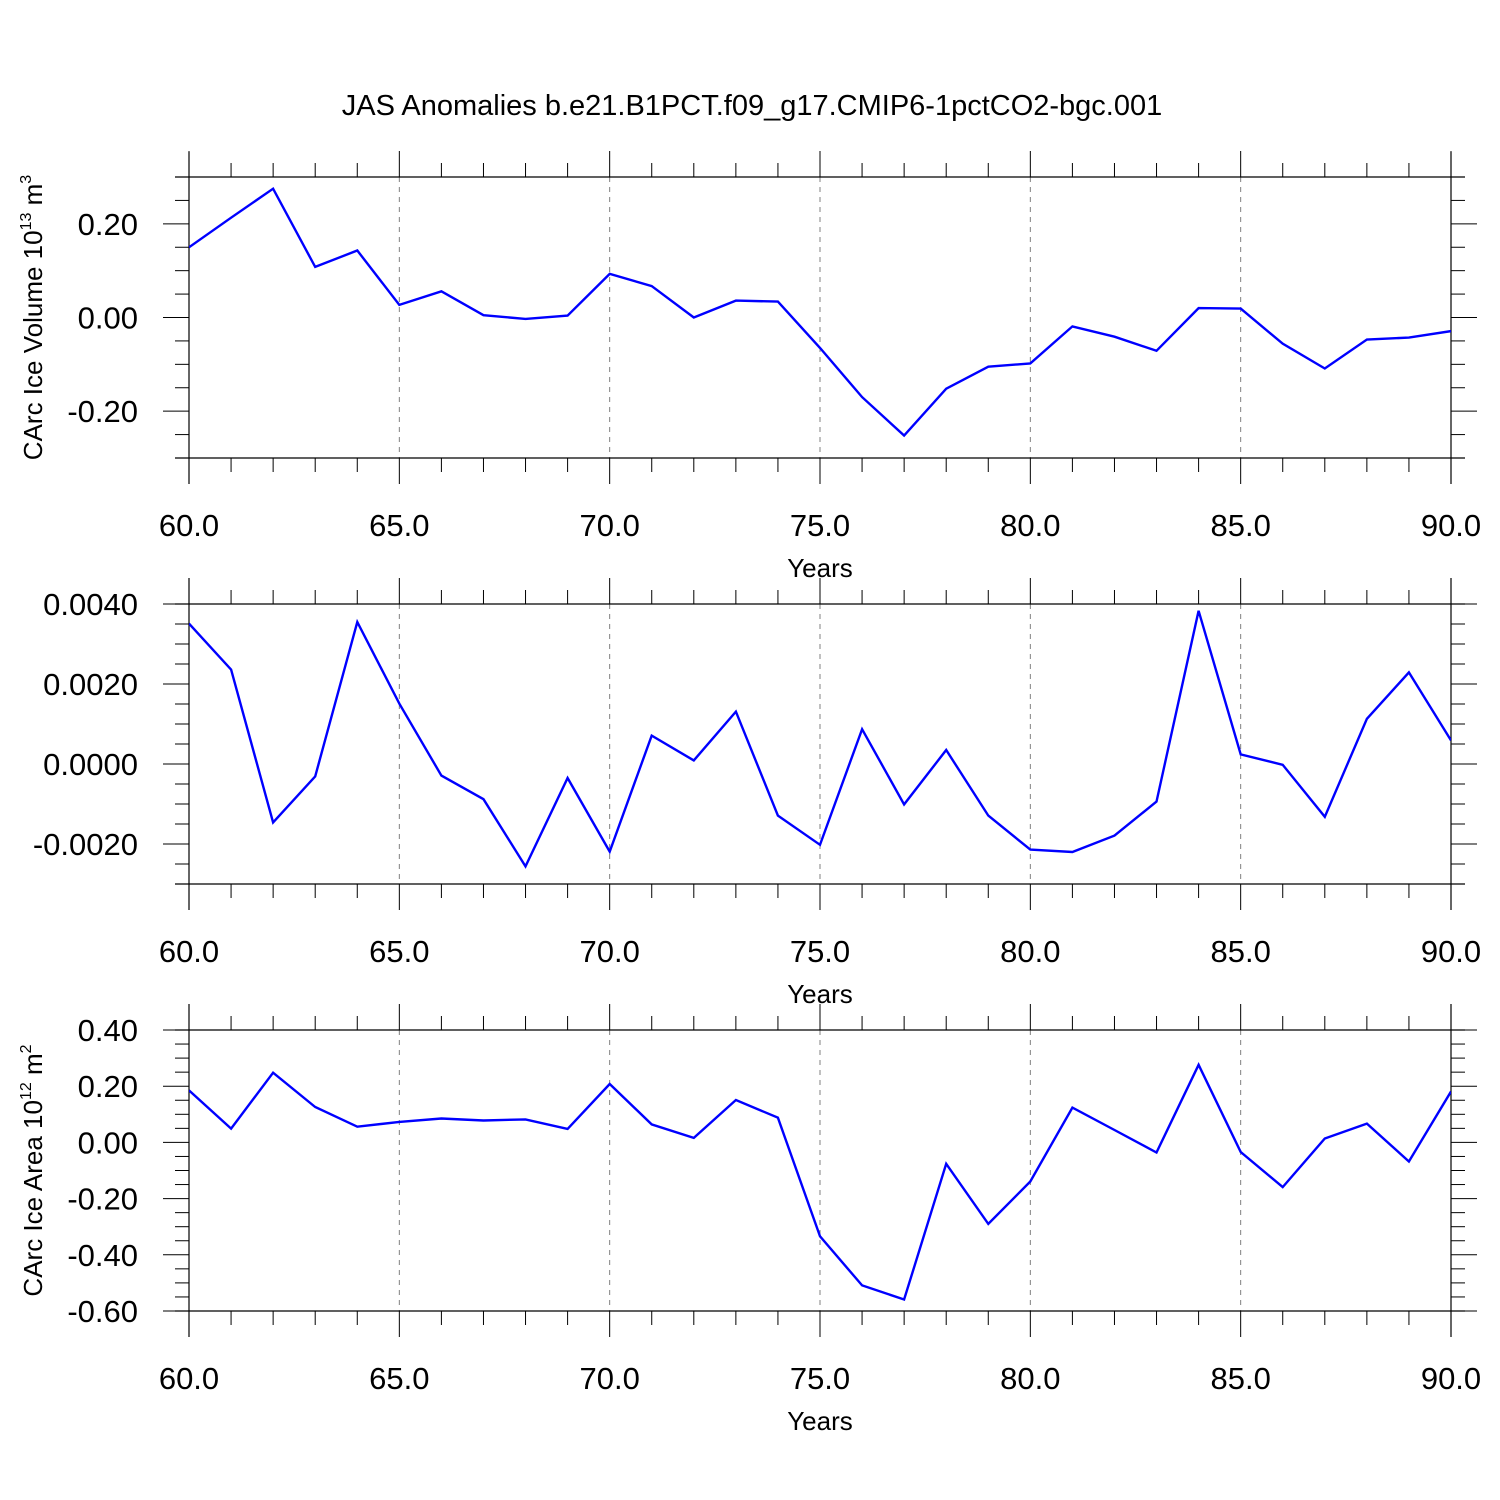 This screenshot has width=1500, height=1500. What do you see at coordinates (820, 1378) in the screenshot?
I see `ice-area-x-tick-label: 75.0` at bounding box center [820, 1378].